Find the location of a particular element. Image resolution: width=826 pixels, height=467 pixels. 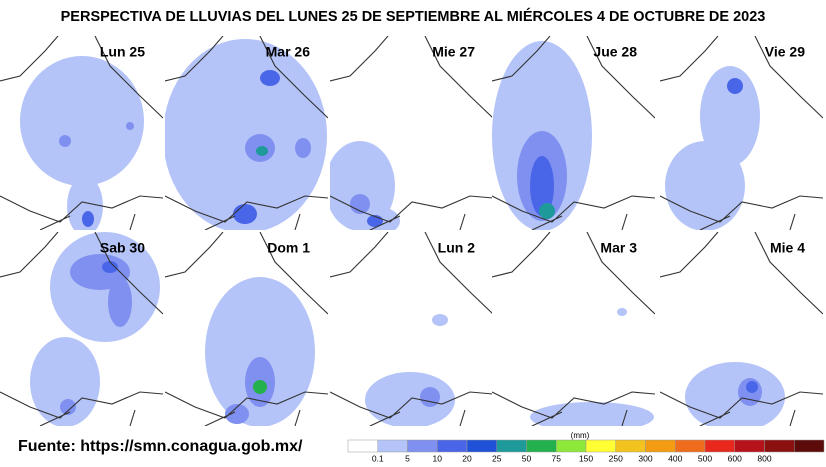

map-panel: Jue 28 is located at coordinates (573, 133).